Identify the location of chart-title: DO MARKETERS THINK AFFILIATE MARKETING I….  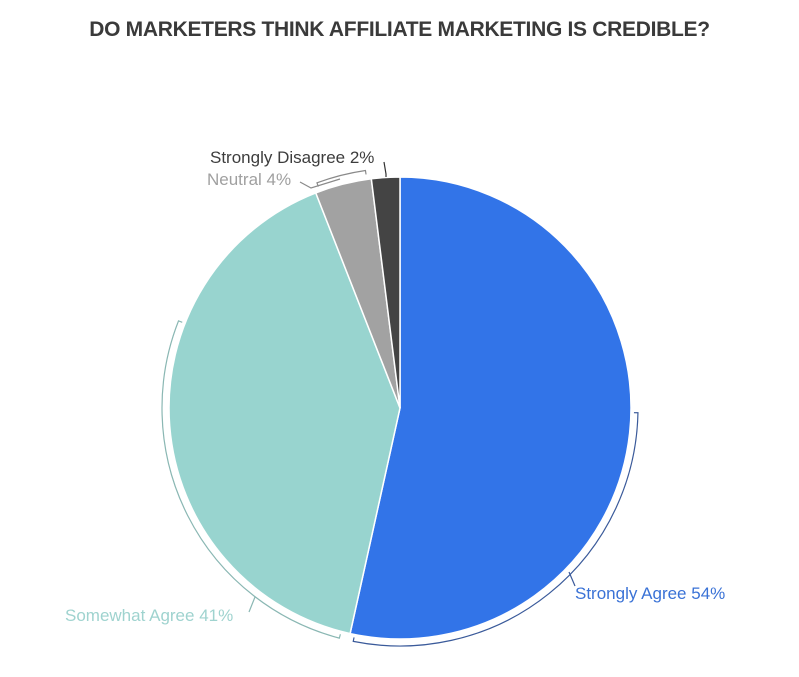
(399, 29).